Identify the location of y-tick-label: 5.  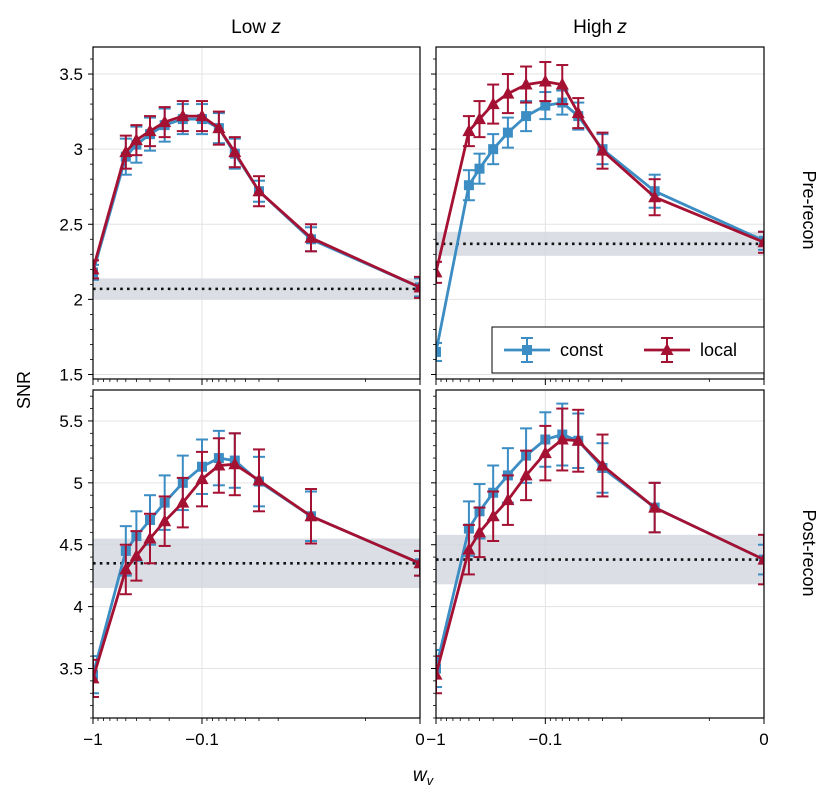
(78, 483).